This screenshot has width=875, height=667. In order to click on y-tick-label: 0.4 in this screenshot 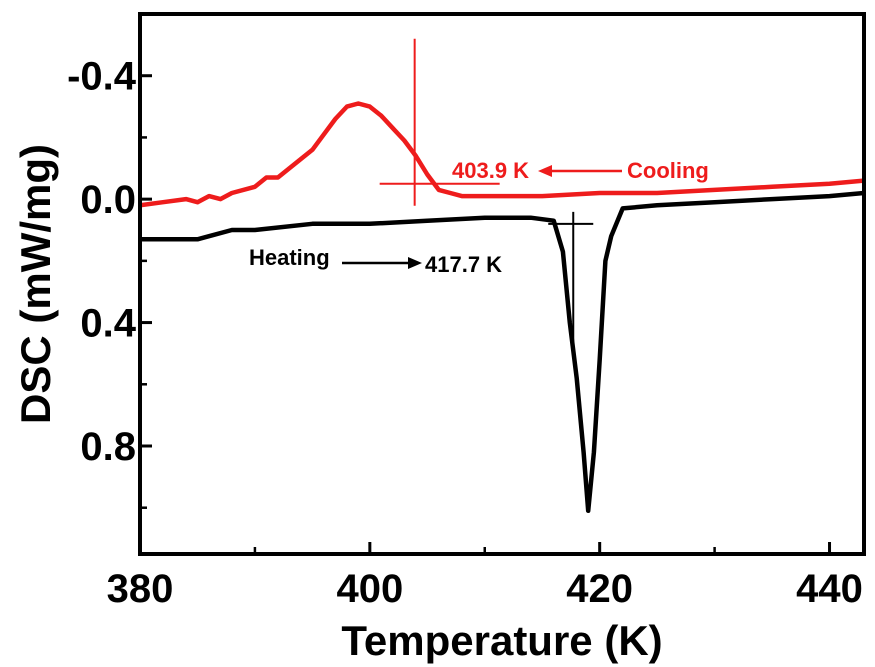, I will do `click(108, 324)`.